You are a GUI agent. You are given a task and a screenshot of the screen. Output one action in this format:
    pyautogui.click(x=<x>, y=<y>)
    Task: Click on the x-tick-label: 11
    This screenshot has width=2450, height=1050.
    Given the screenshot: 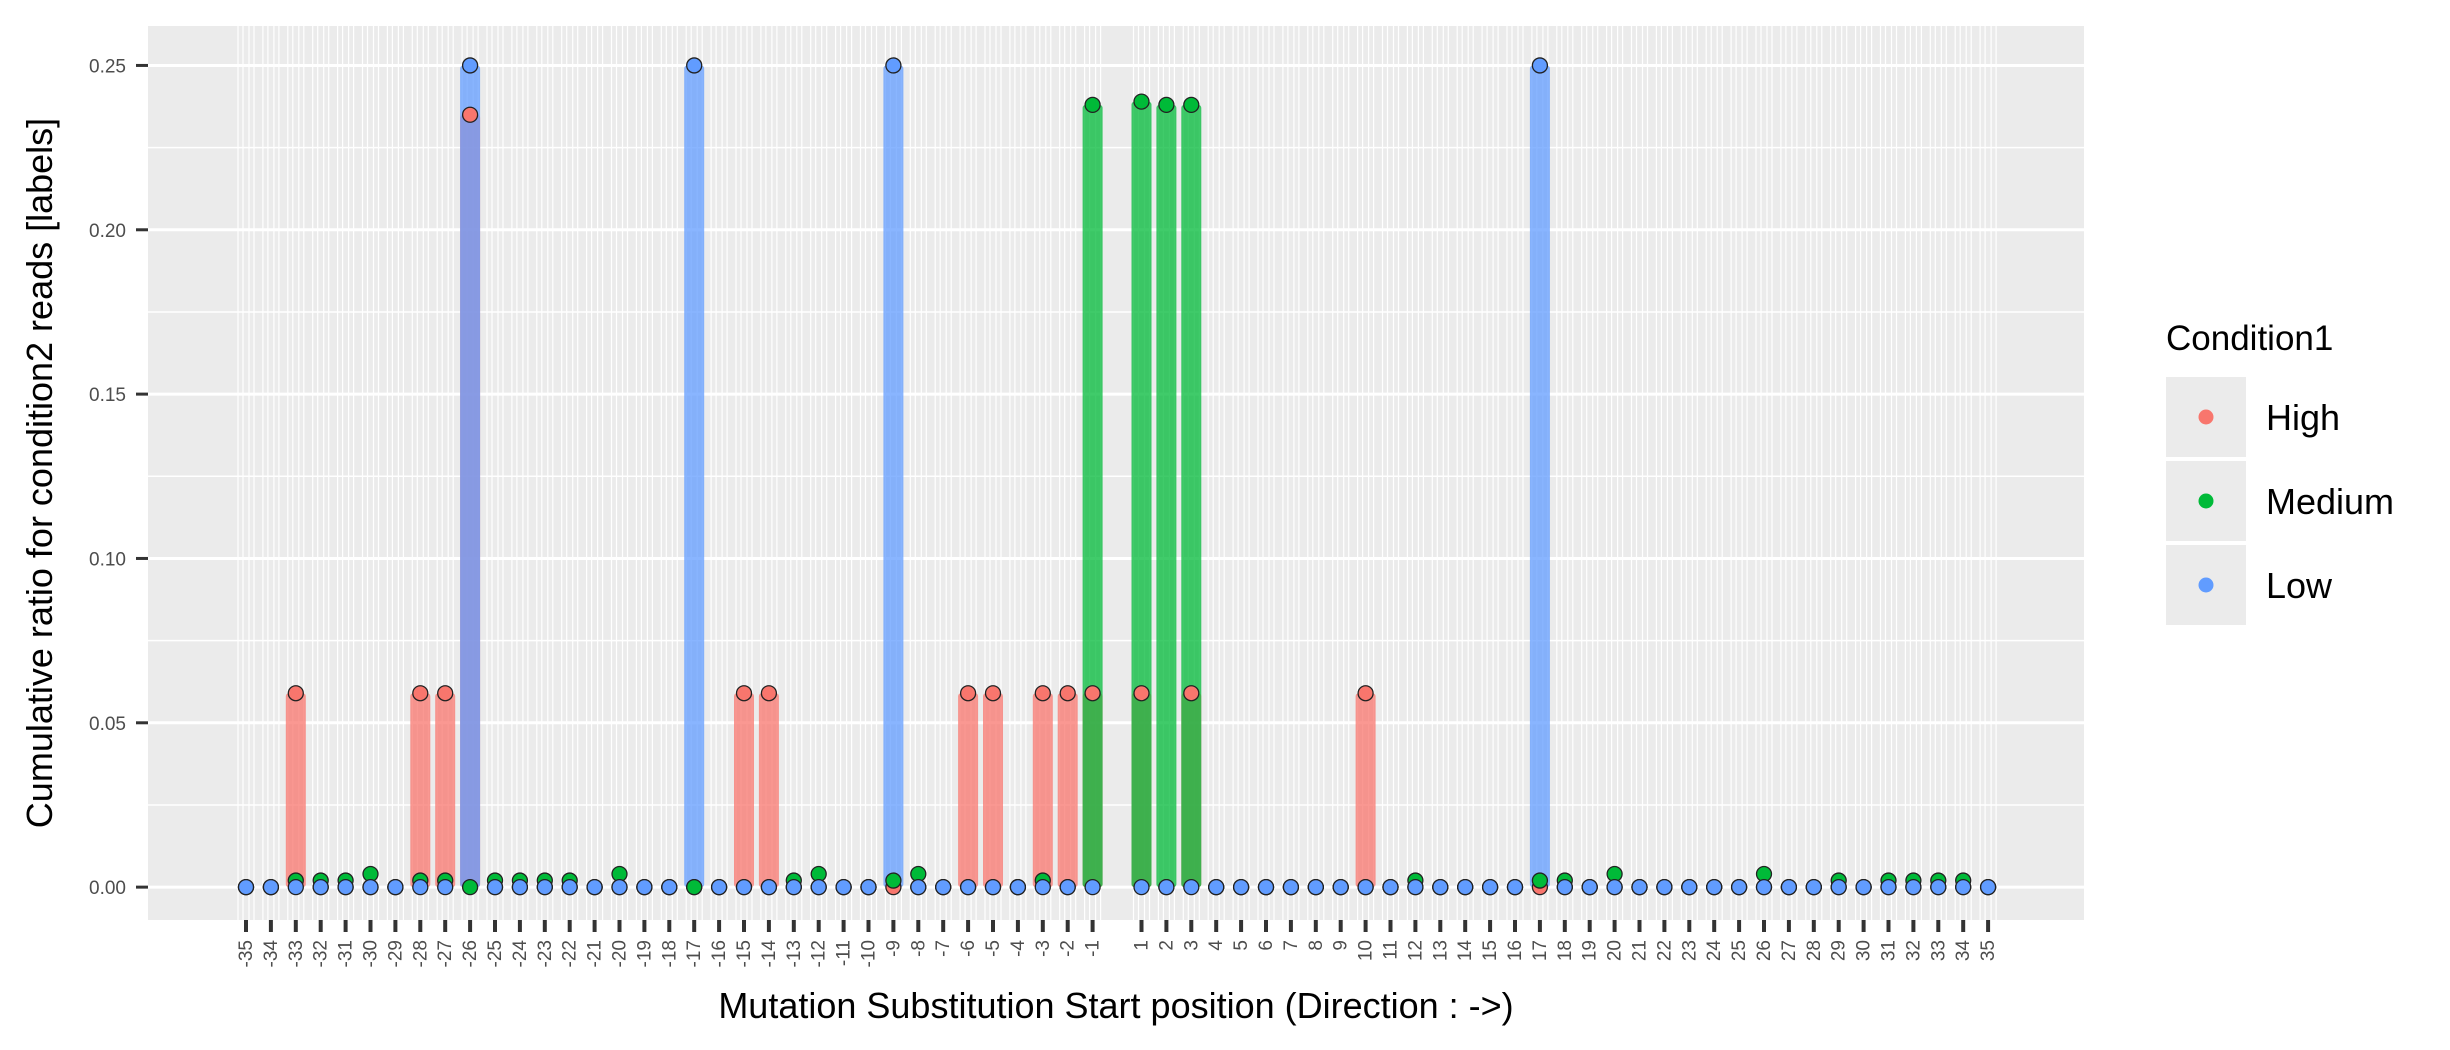 What is the action you would take?
    pyautogui.click(x=1391, y=950)
    